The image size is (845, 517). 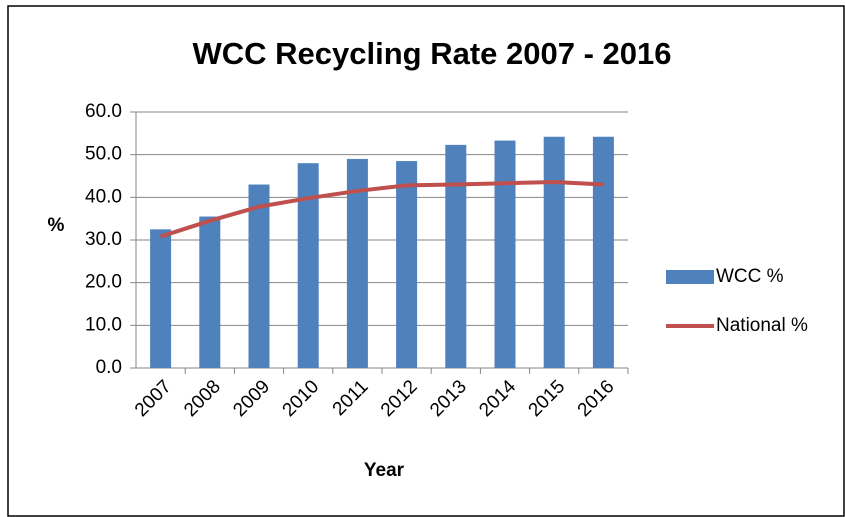 I want to click on y-tick-label: 30.0, so click(x=103, y=239).